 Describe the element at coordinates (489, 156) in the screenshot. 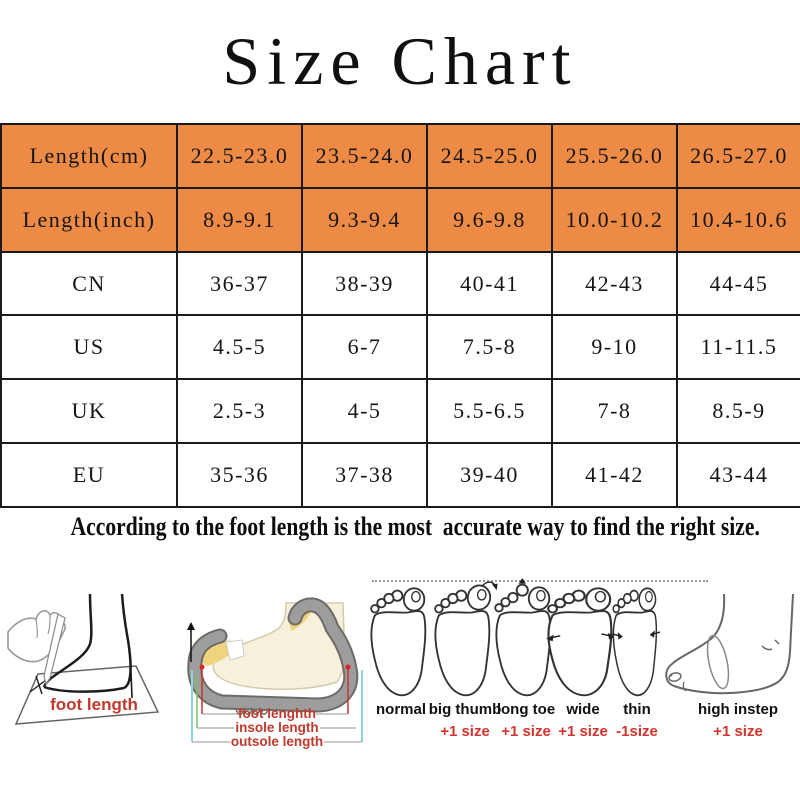

I see `cell: 24.5-25.0` at that location.